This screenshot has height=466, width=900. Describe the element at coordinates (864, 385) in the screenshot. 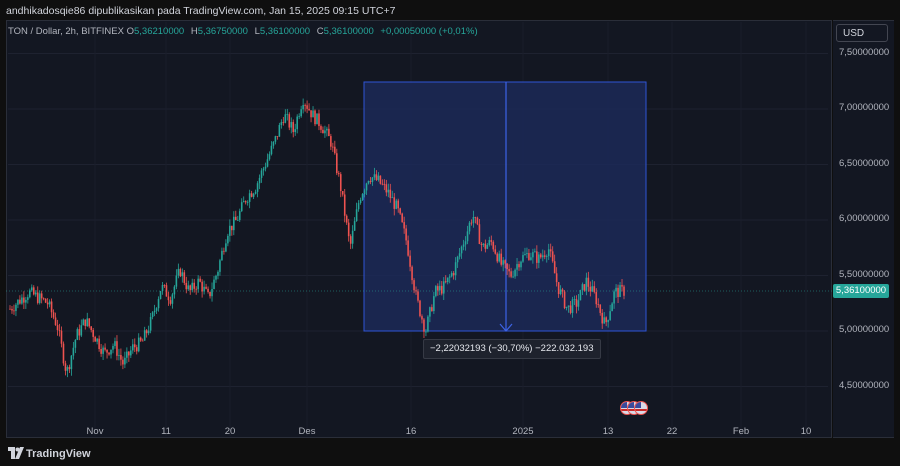

I see `price-tick: 4,50000000` at that location.